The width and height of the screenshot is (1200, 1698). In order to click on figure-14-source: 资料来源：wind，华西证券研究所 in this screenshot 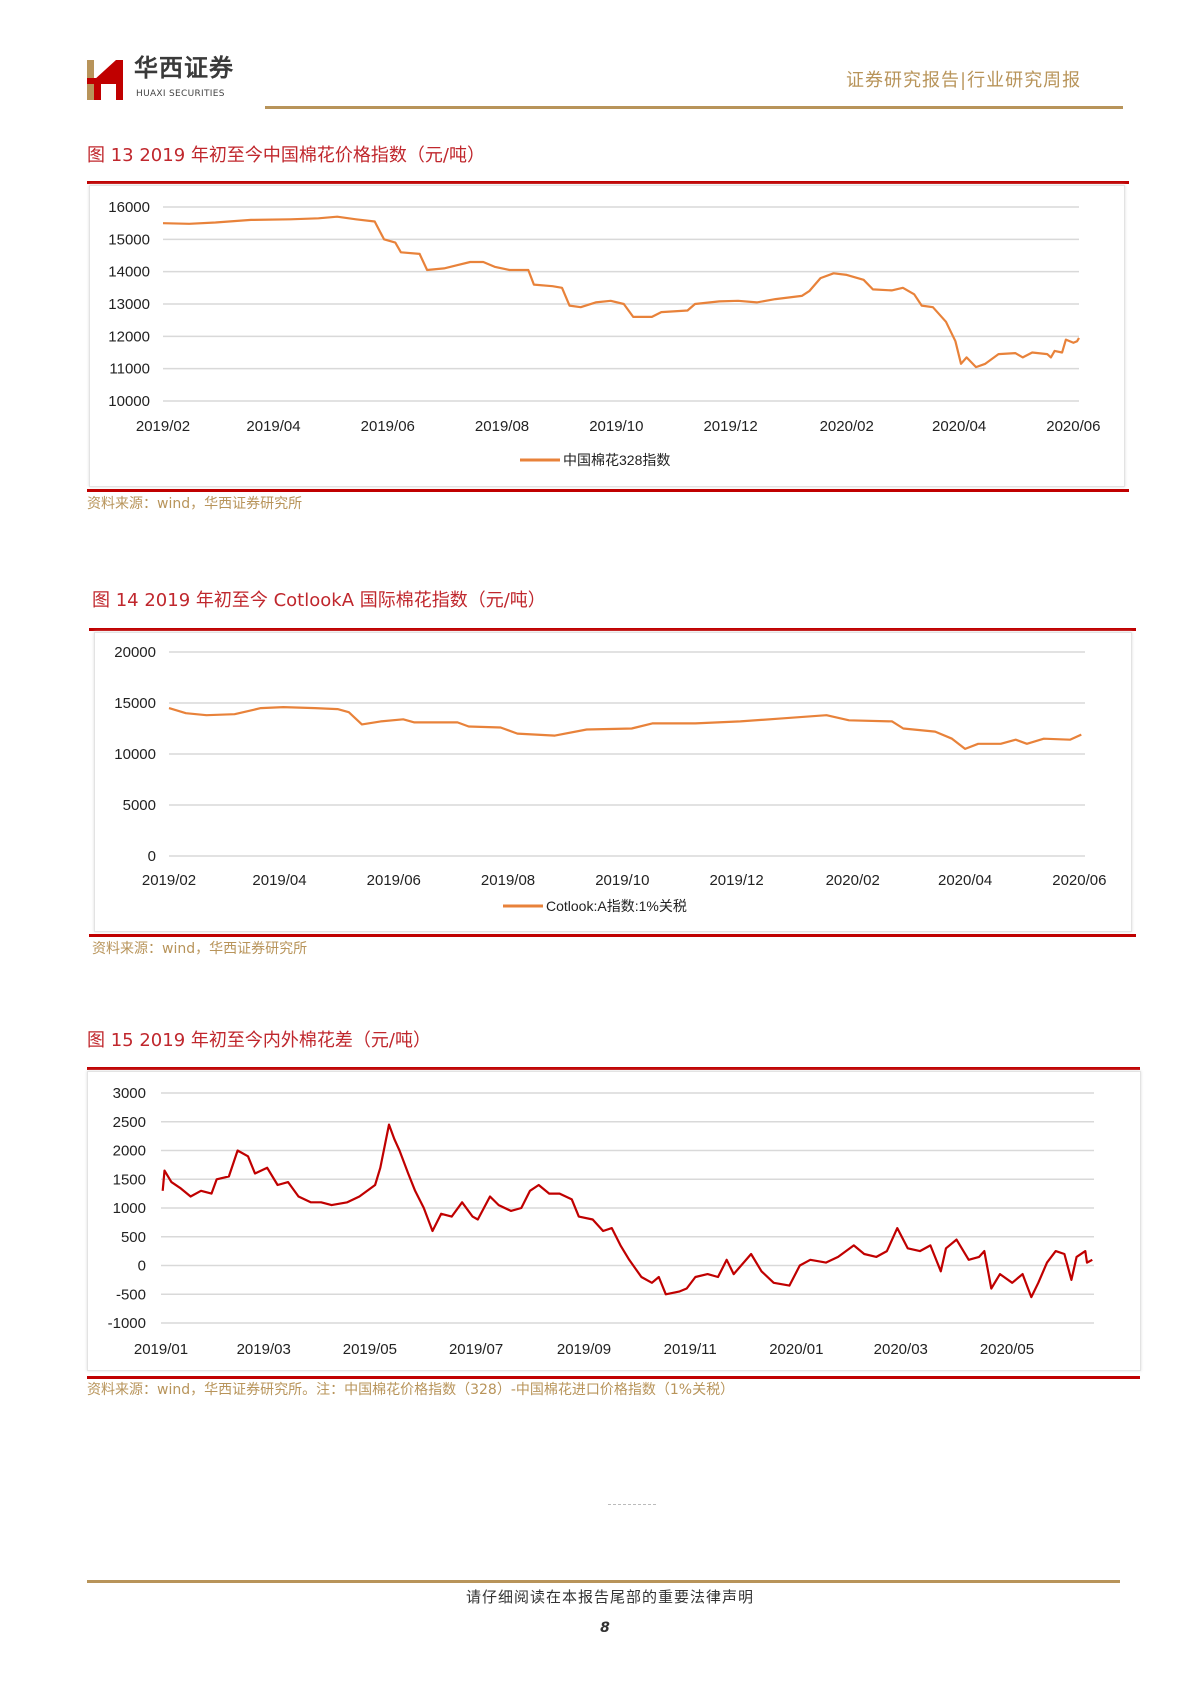, I will do `click(200, 949)`.